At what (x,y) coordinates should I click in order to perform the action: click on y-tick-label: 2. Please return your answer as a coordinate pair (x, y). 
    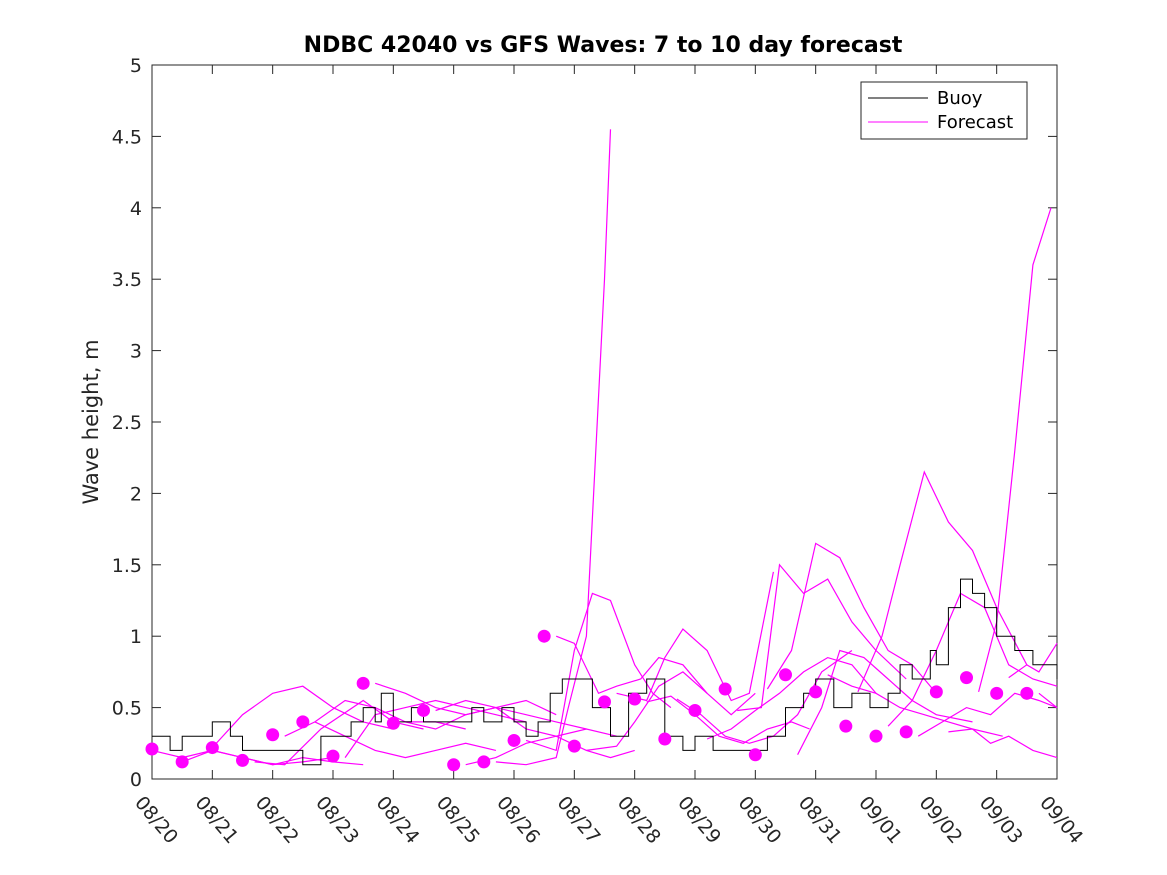
    Looking at the image, I should click on (136, 494).